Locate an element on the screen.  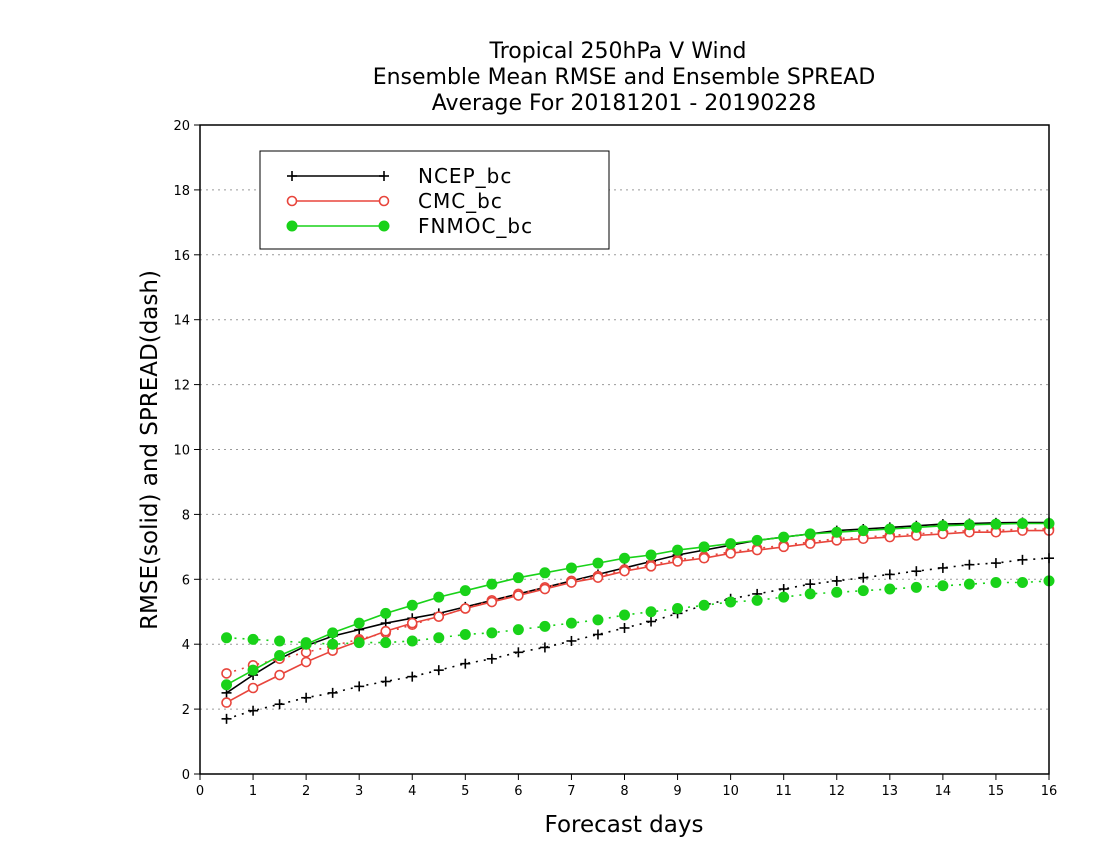
series-2-spread-line is located at coordinates (638, 613).